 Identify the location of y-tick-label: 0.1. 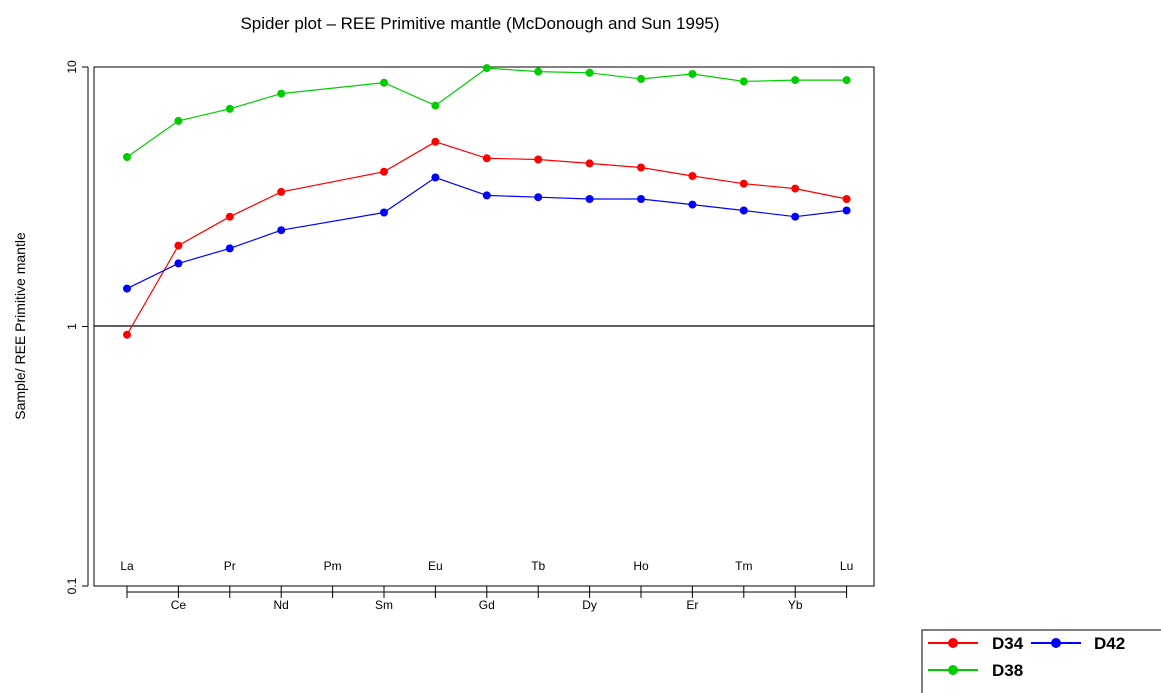
(72, 585).